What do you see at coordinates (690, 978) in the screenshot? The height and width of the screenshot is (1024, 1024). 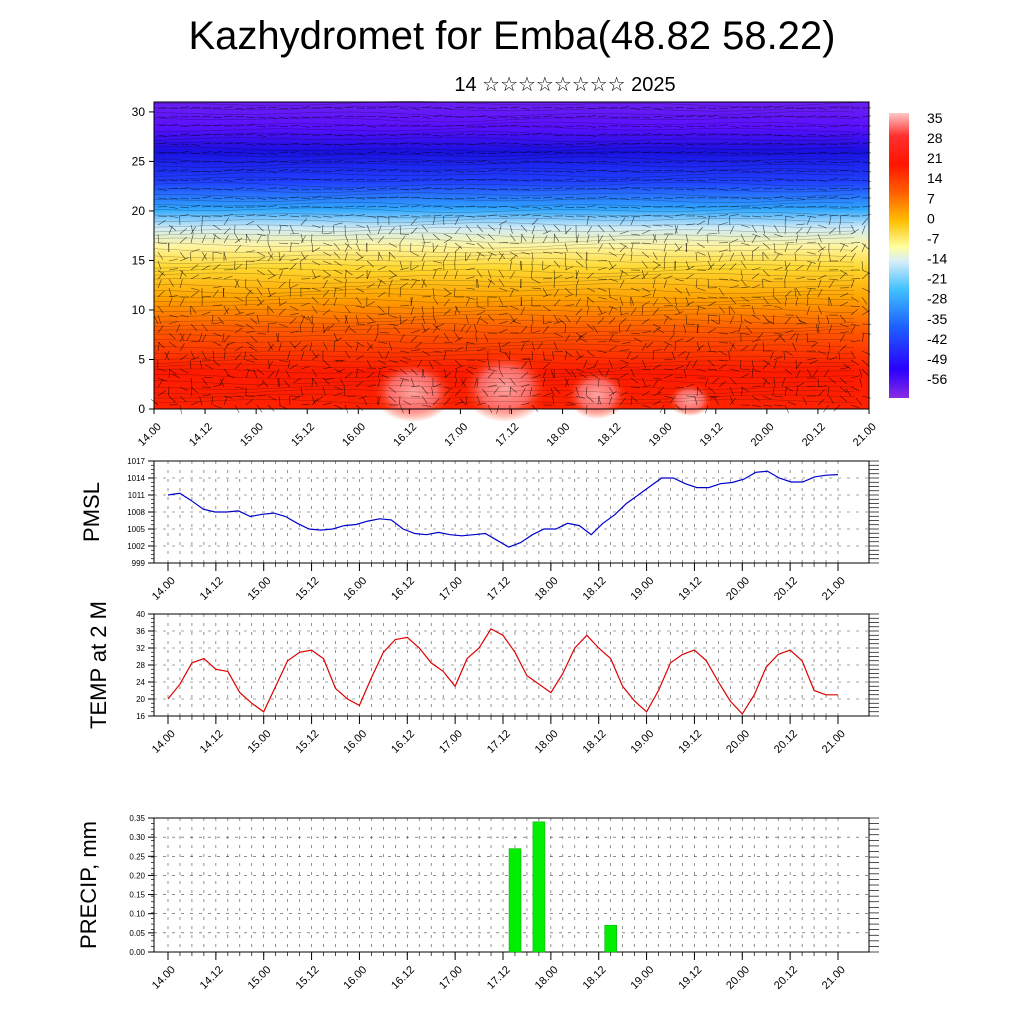 I see `x-tick-label: 19.12` at bounding box center [690, 978].